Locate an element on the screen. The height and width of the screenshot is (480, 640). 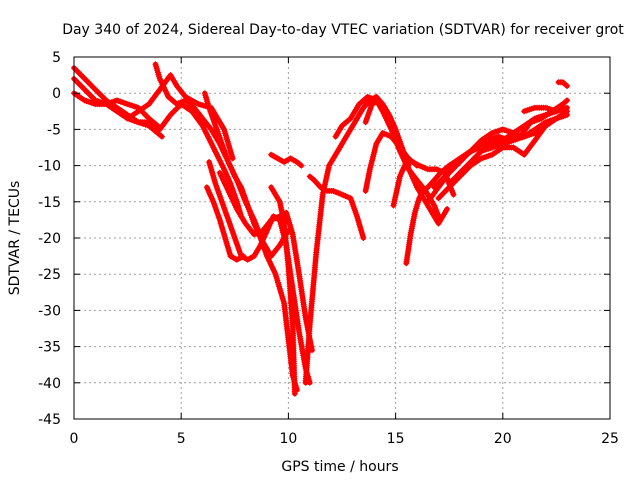
y-tick-label: -45 is located at coordinates (49, 420).